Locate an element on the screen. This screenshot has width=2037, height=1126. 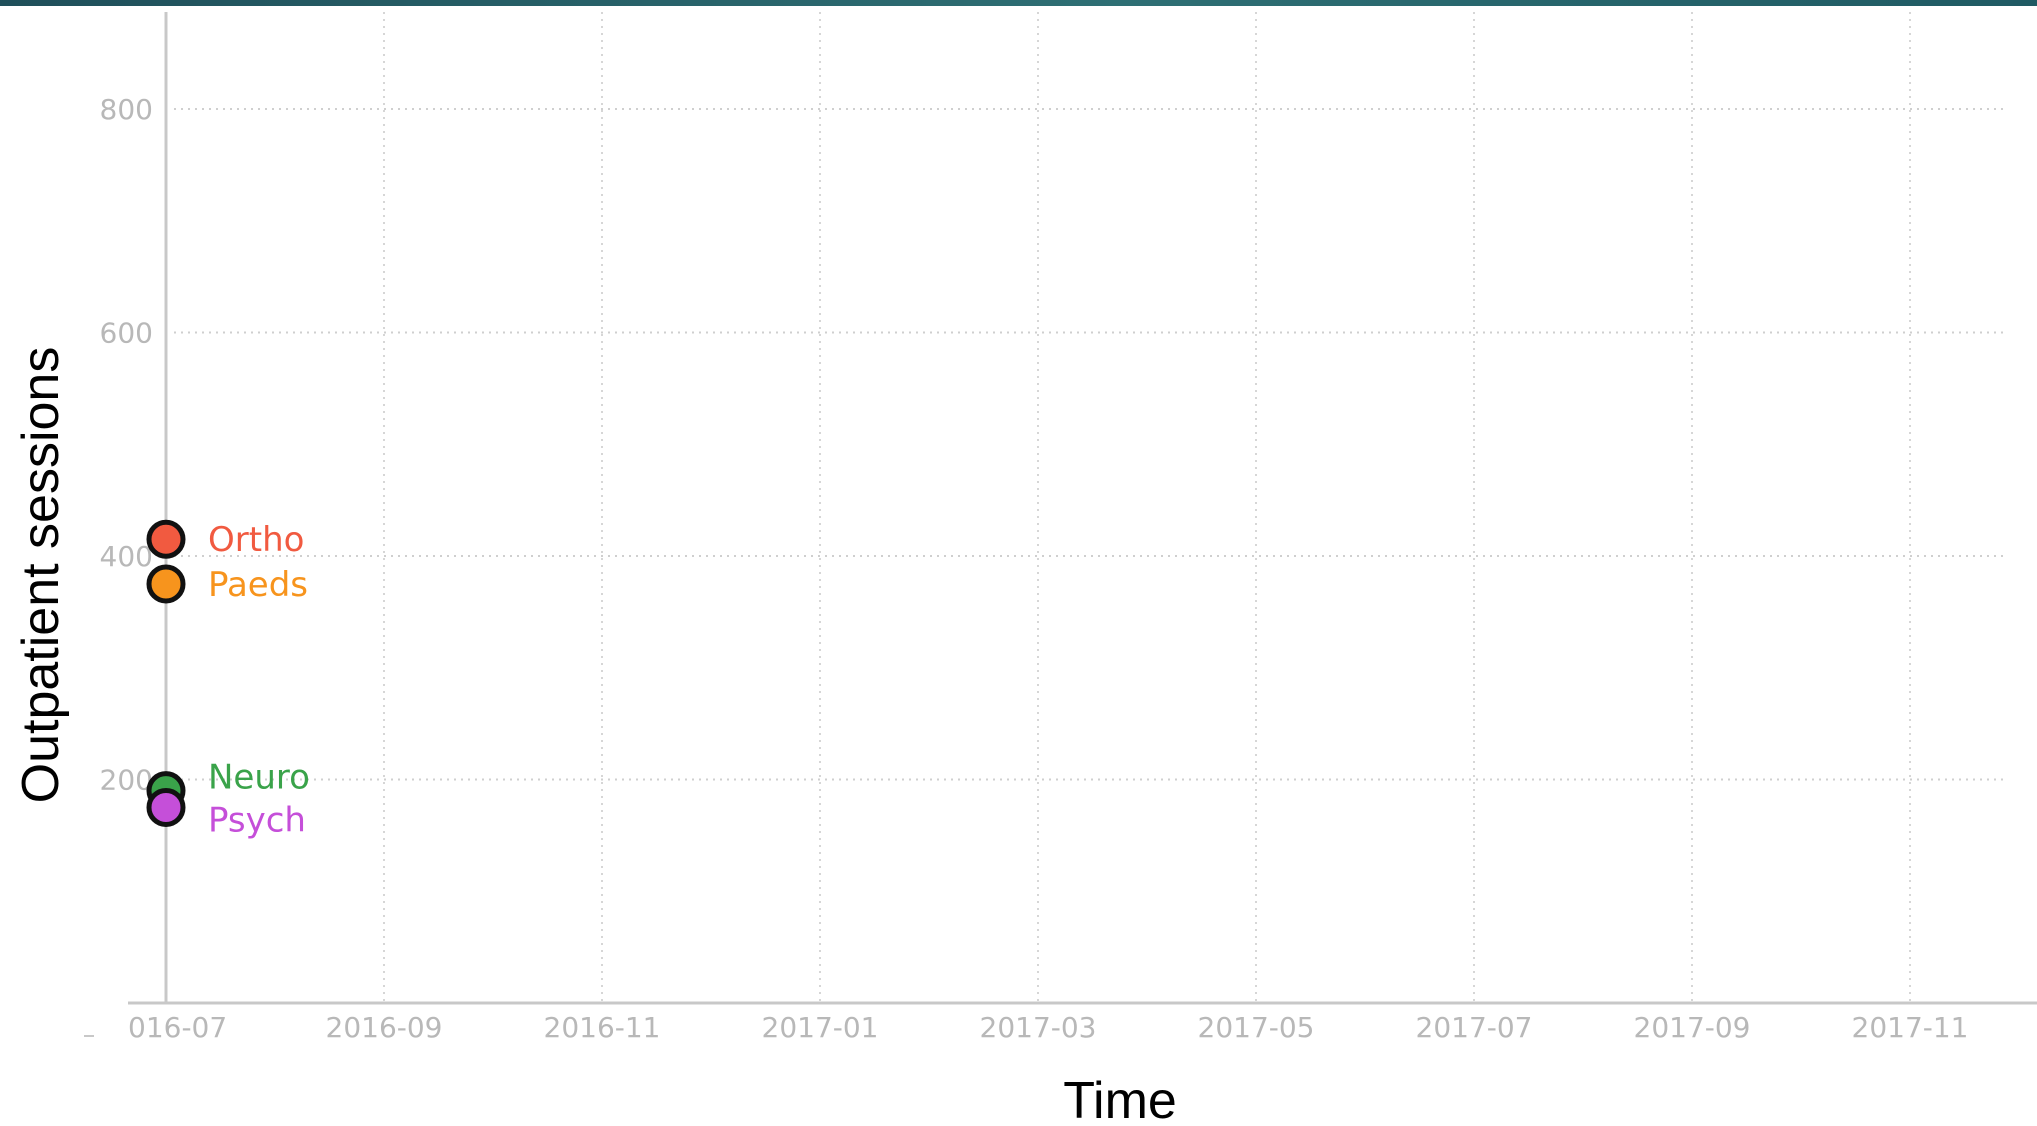
top-accent-bar is located at coordinates (1018, 3).